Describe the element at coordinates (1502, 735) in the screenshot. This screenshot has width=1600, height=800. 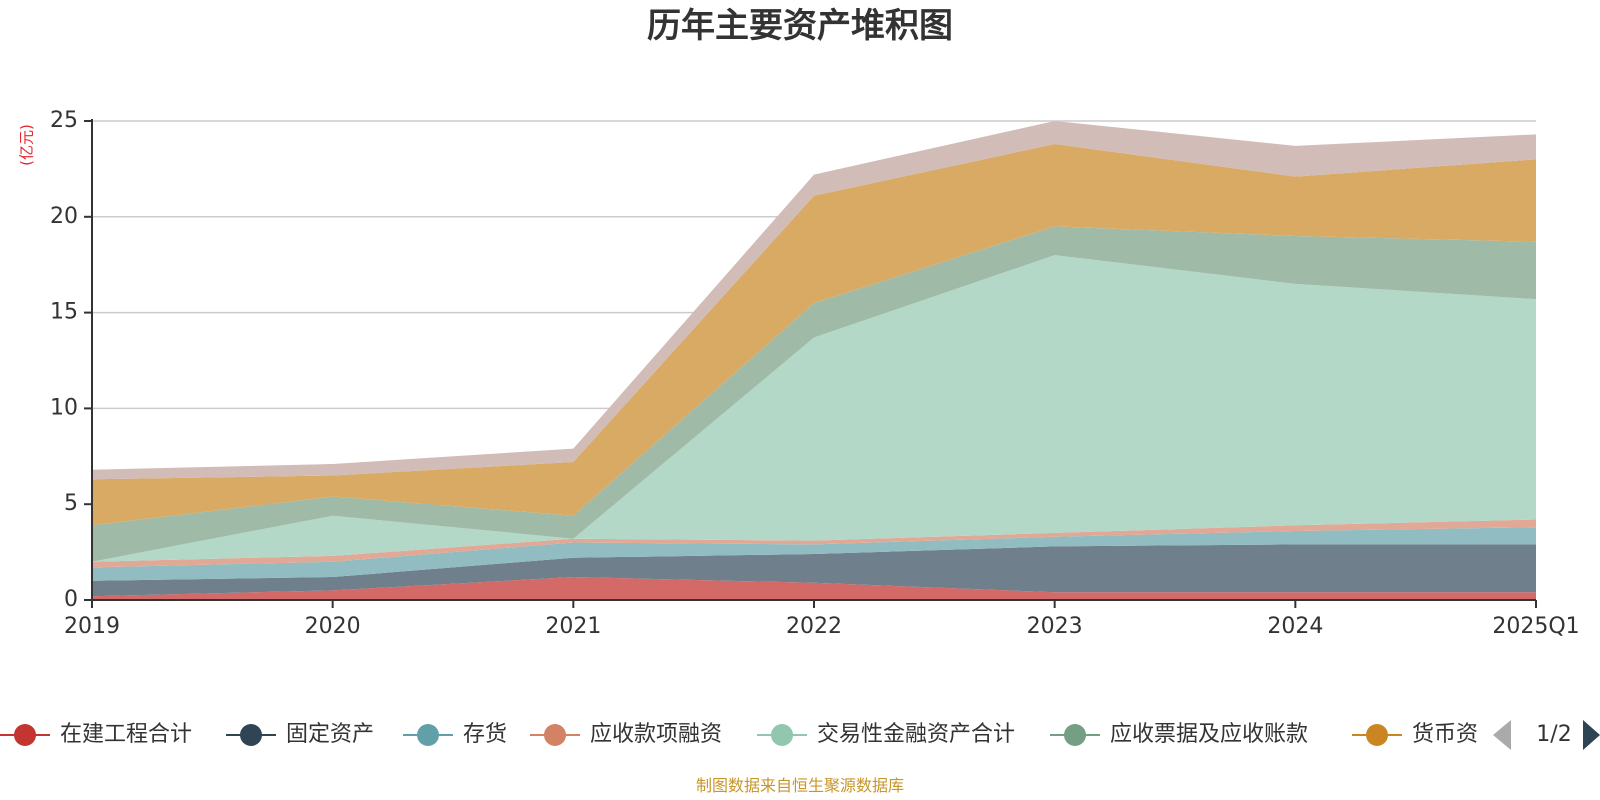
I see `triangle-left-icon` at that location.